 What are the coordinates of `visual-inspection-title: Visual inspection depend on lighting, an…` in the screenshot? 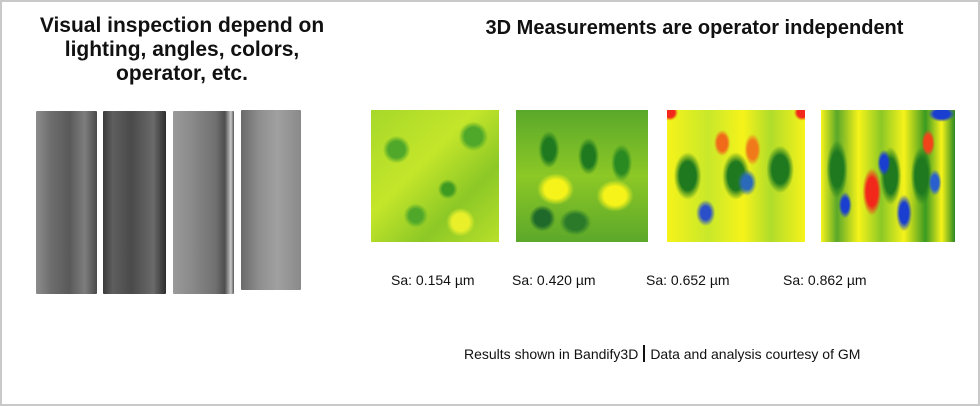 It's located at (182, 50).